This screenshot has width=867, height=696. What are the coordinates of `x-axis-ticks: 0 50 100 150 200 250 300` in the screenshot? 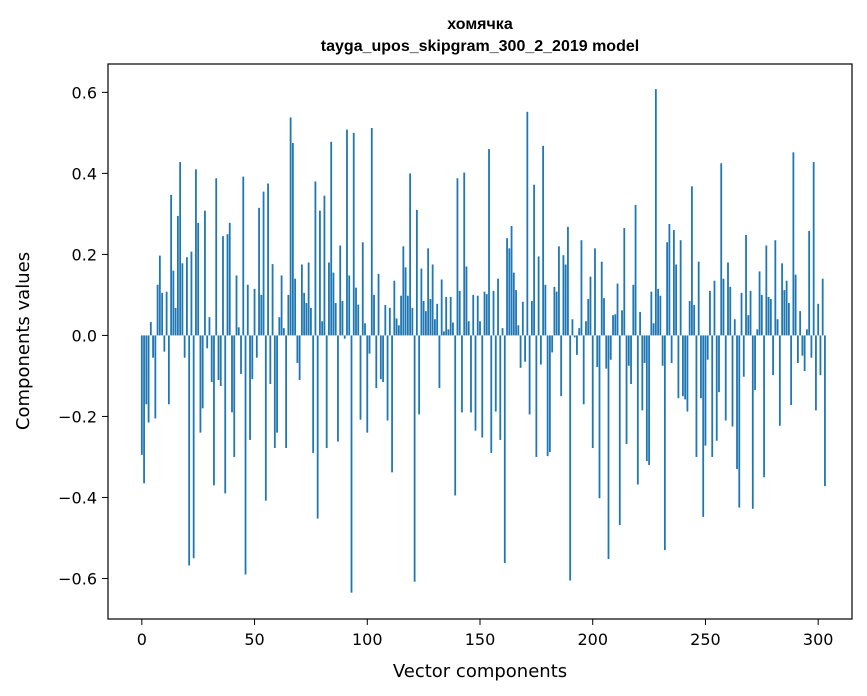 It's located at (485, 634).